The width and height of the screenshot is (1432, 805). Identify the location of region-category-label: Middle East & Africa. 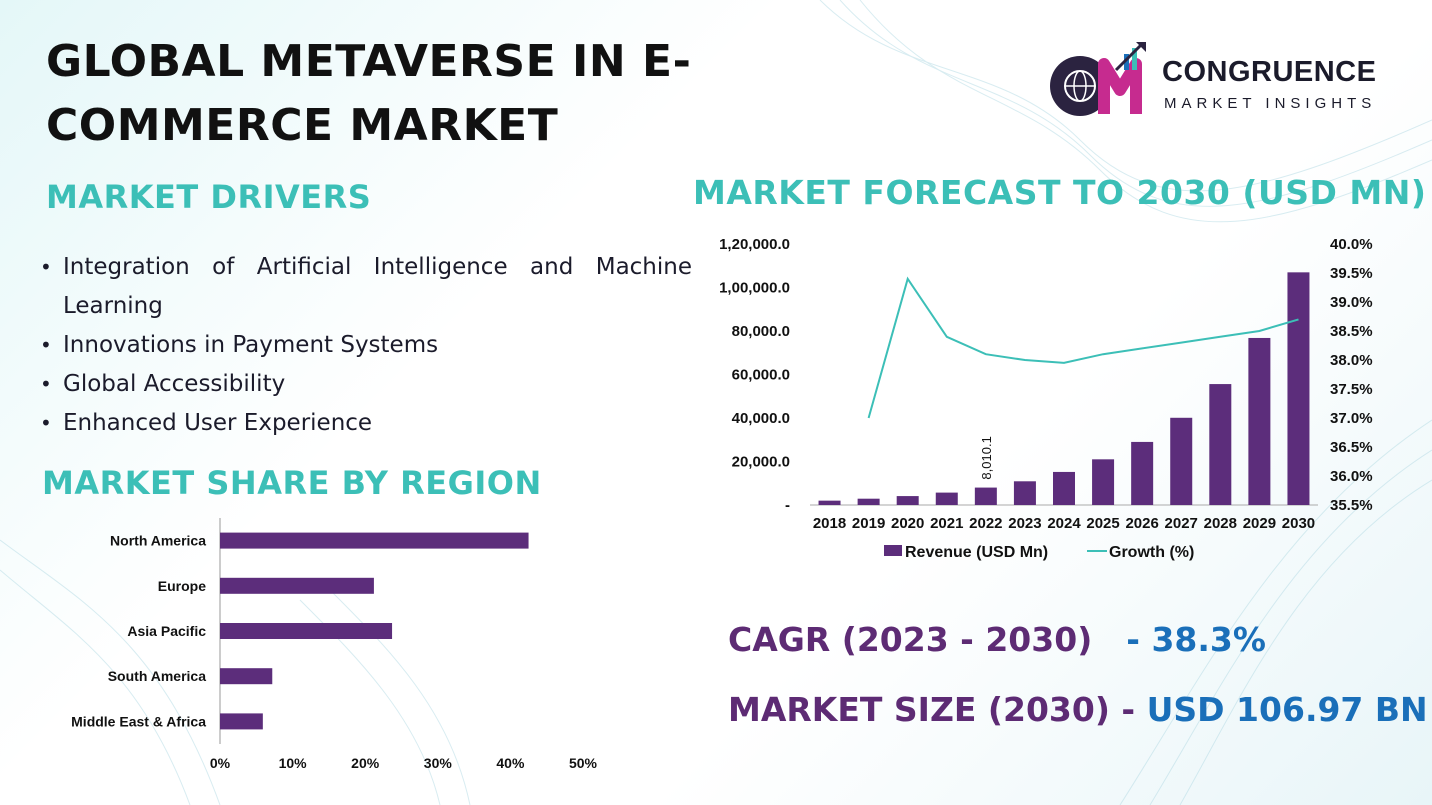
(138, 721).